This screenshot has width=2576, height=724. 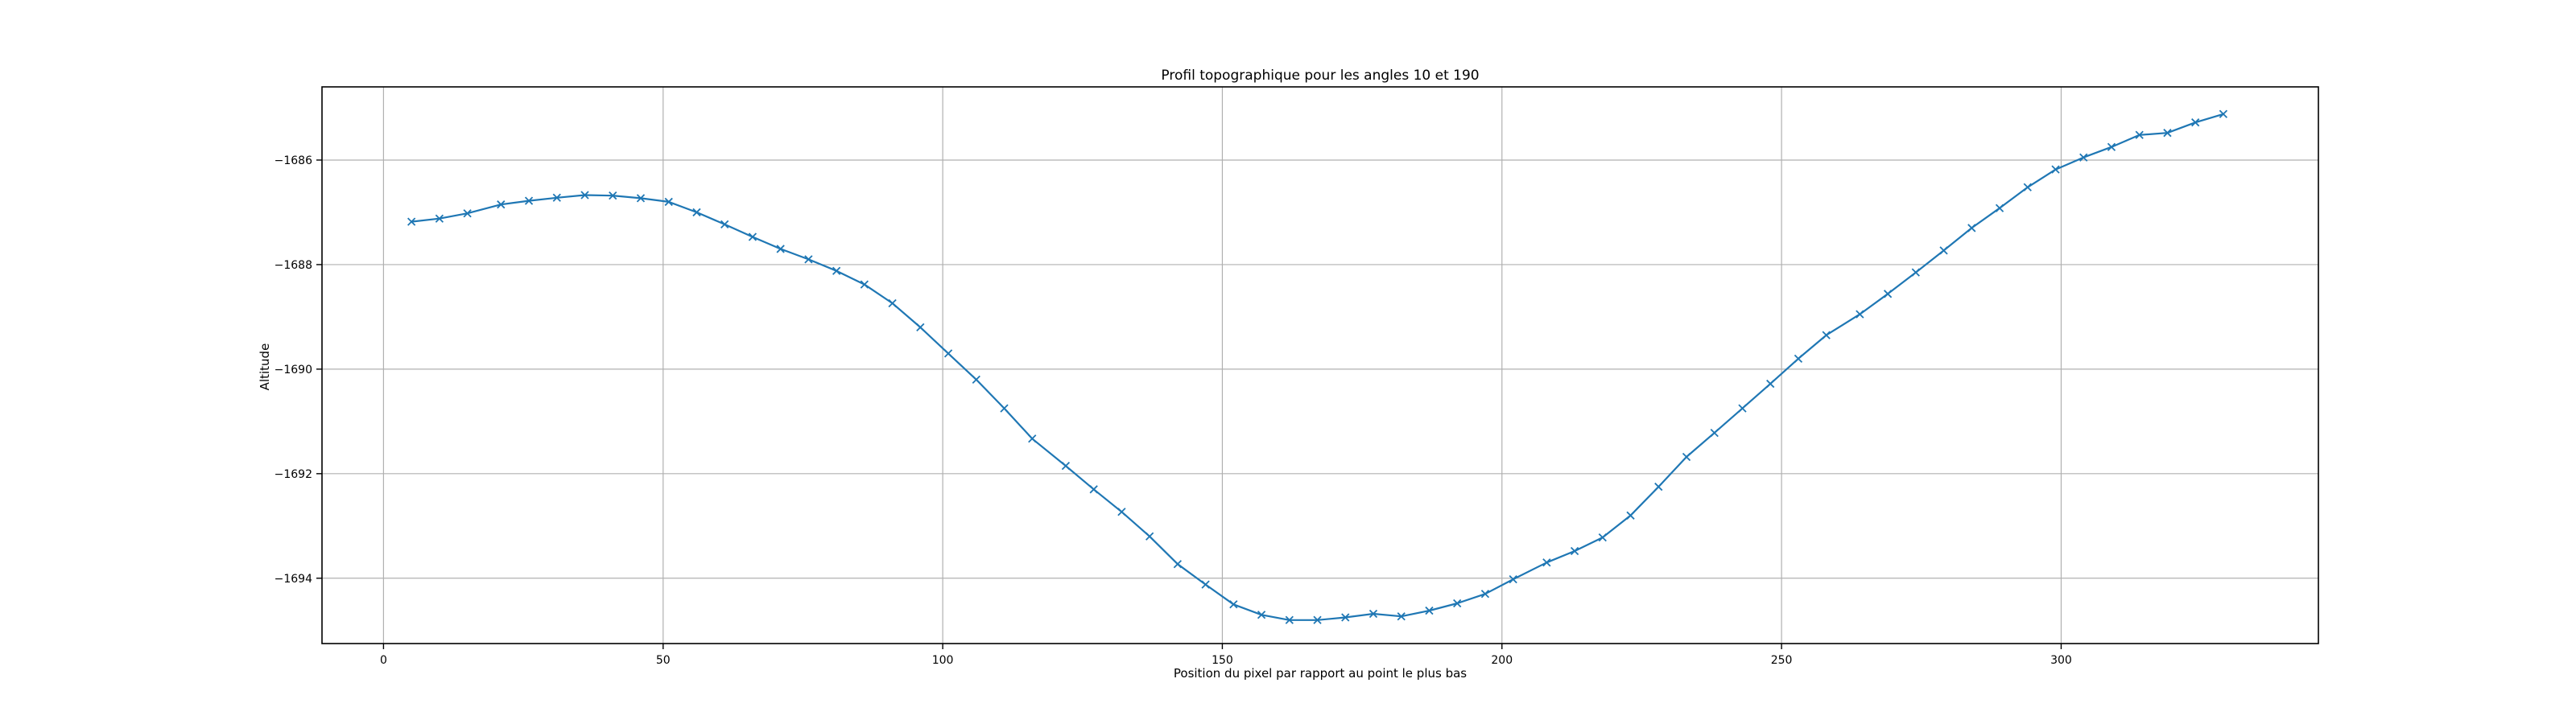 What do you see at coordinates (293, 579) in the screenshot?
I see `y-tick-label: −1694` at bounding box center [293, 579].